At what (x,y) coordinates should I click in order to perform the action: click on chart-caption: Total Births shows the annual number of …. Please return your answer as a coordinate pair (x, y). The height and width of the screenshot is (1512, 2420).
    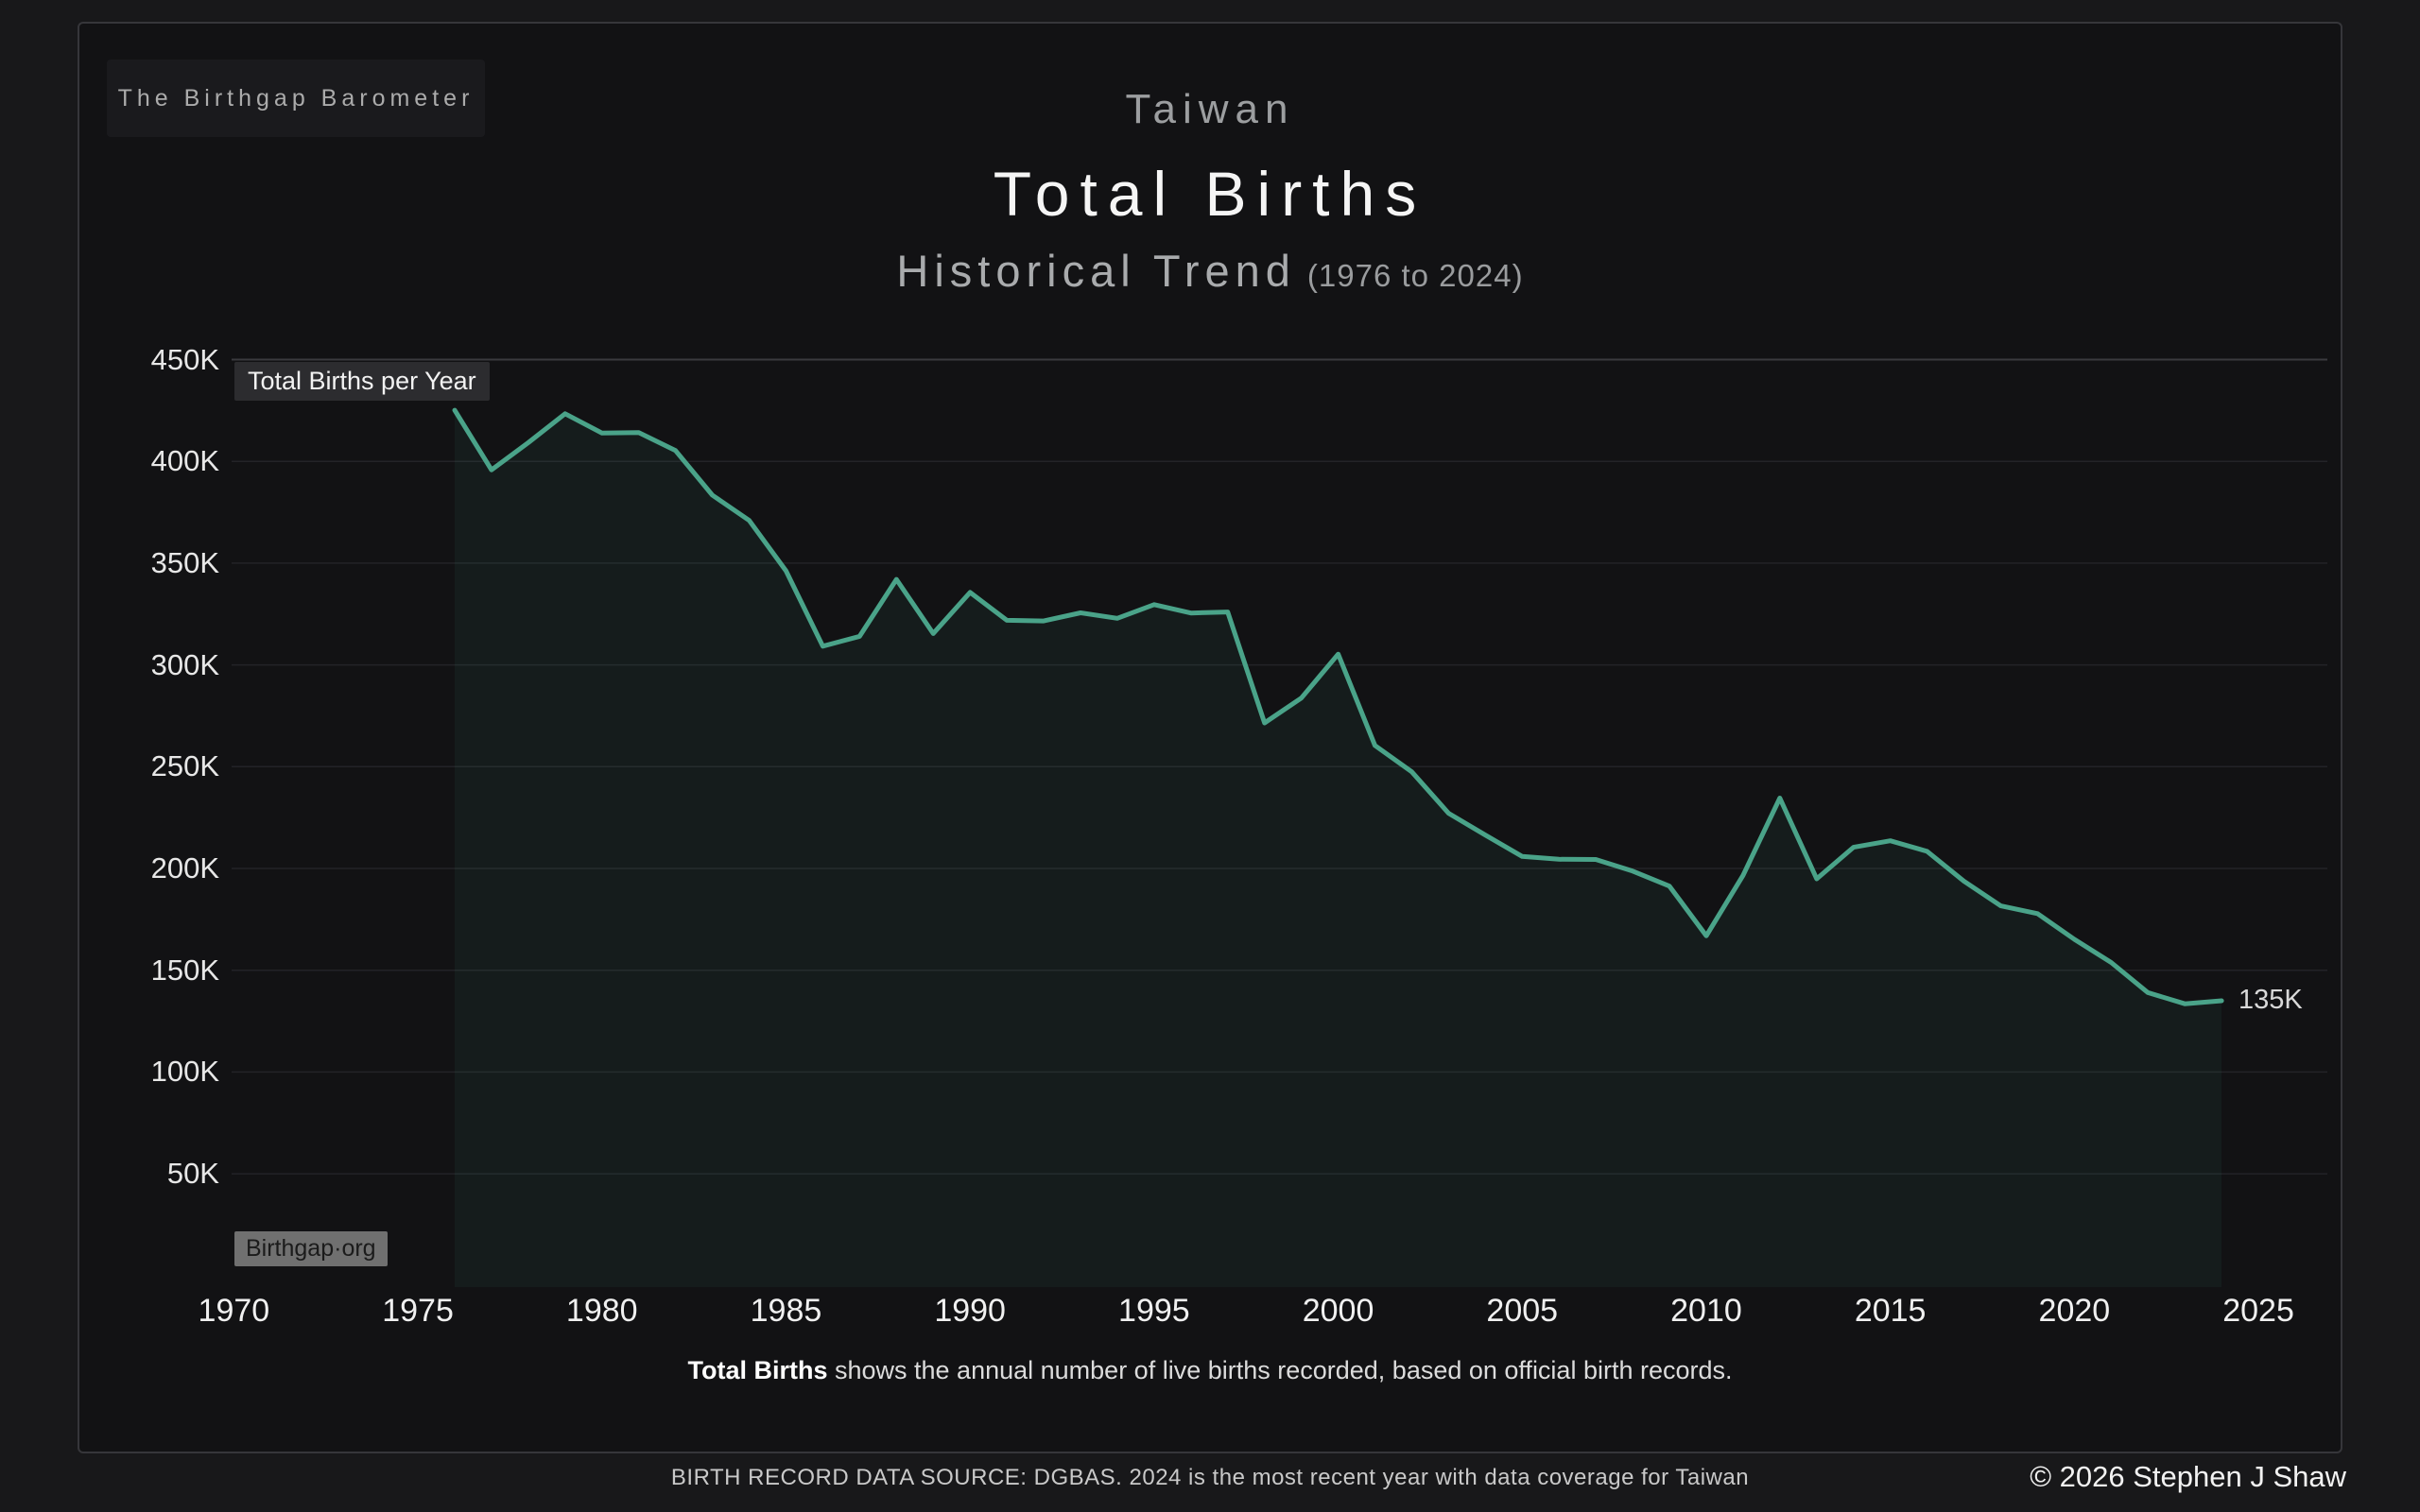
    Looking at the image, I should click on (1210, 1370).